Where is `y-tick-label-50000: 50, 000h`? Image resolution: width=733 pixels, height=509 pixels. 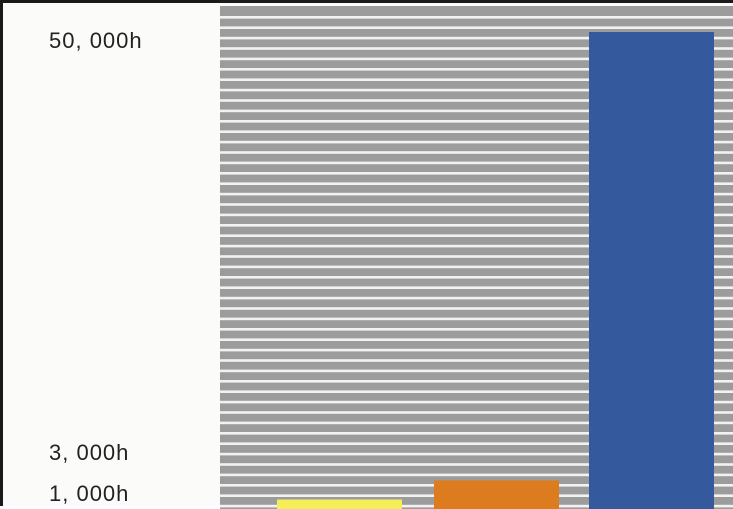 y-tick-label-50000: 50, 000h is located at coordinates (96, 40).